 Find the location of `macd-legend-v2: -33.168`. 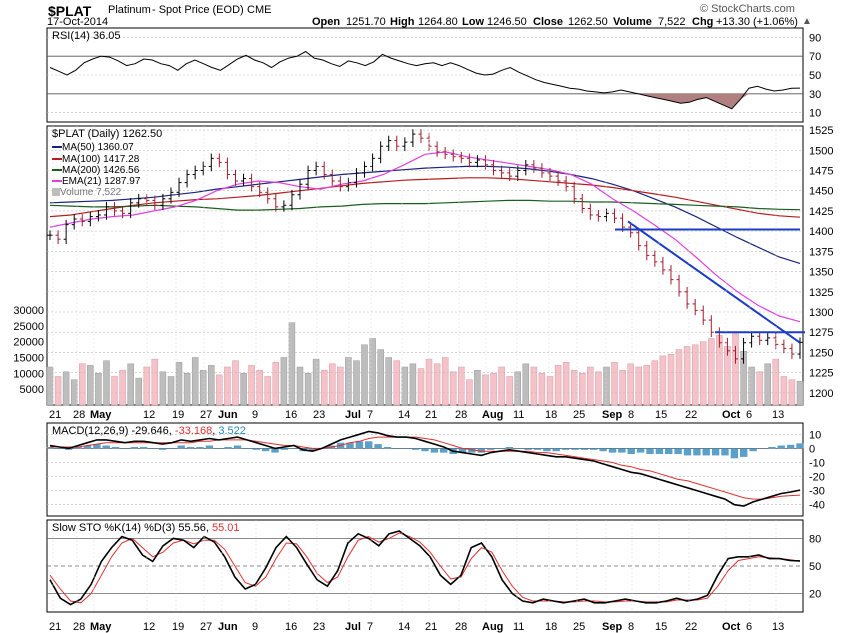

macd-legend-v2: -33.168 is located at coordinates (193, 431).